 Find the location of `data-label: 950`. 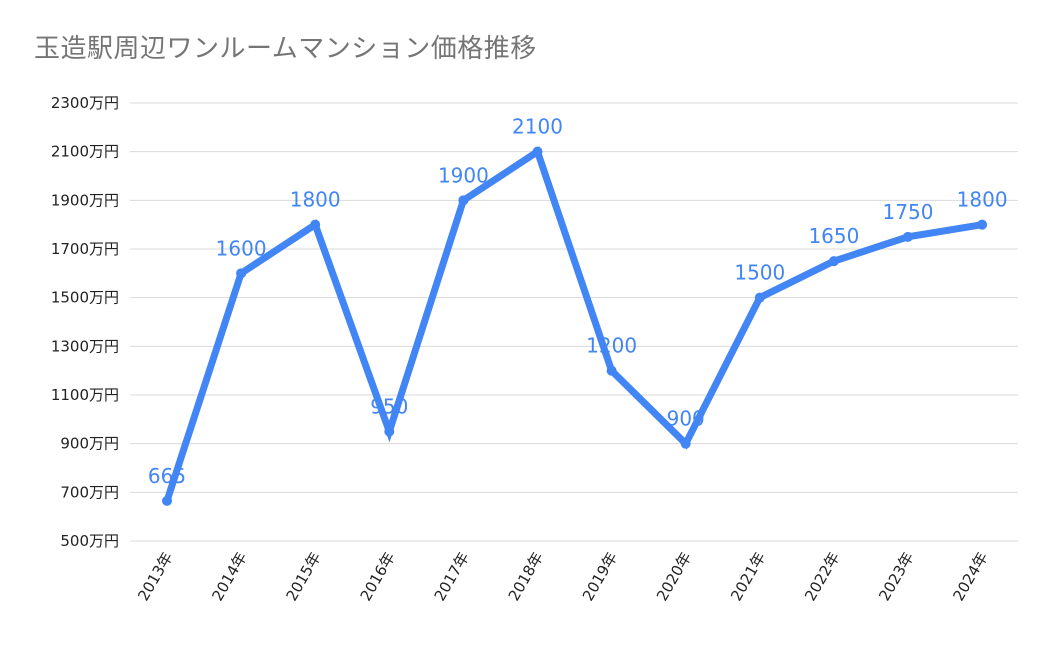

data-label: 950 is located at coordinates (389, 407).